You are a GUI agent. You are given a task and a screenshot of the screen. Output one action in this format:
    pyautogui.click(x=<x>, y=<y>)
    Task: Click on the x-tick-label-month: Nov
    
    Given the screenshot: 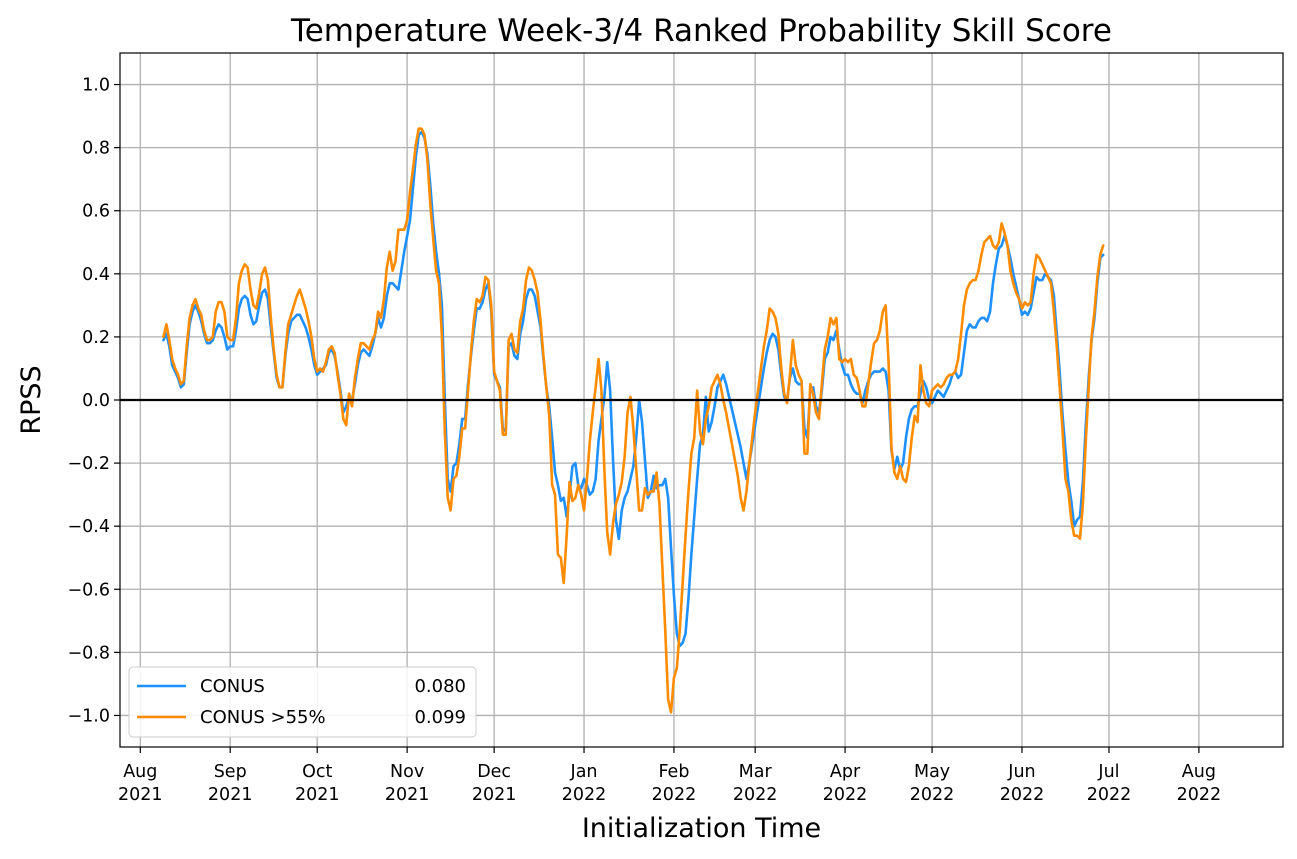 What is the action you would take?
    pyautogui.click(x=407, y=772)
    